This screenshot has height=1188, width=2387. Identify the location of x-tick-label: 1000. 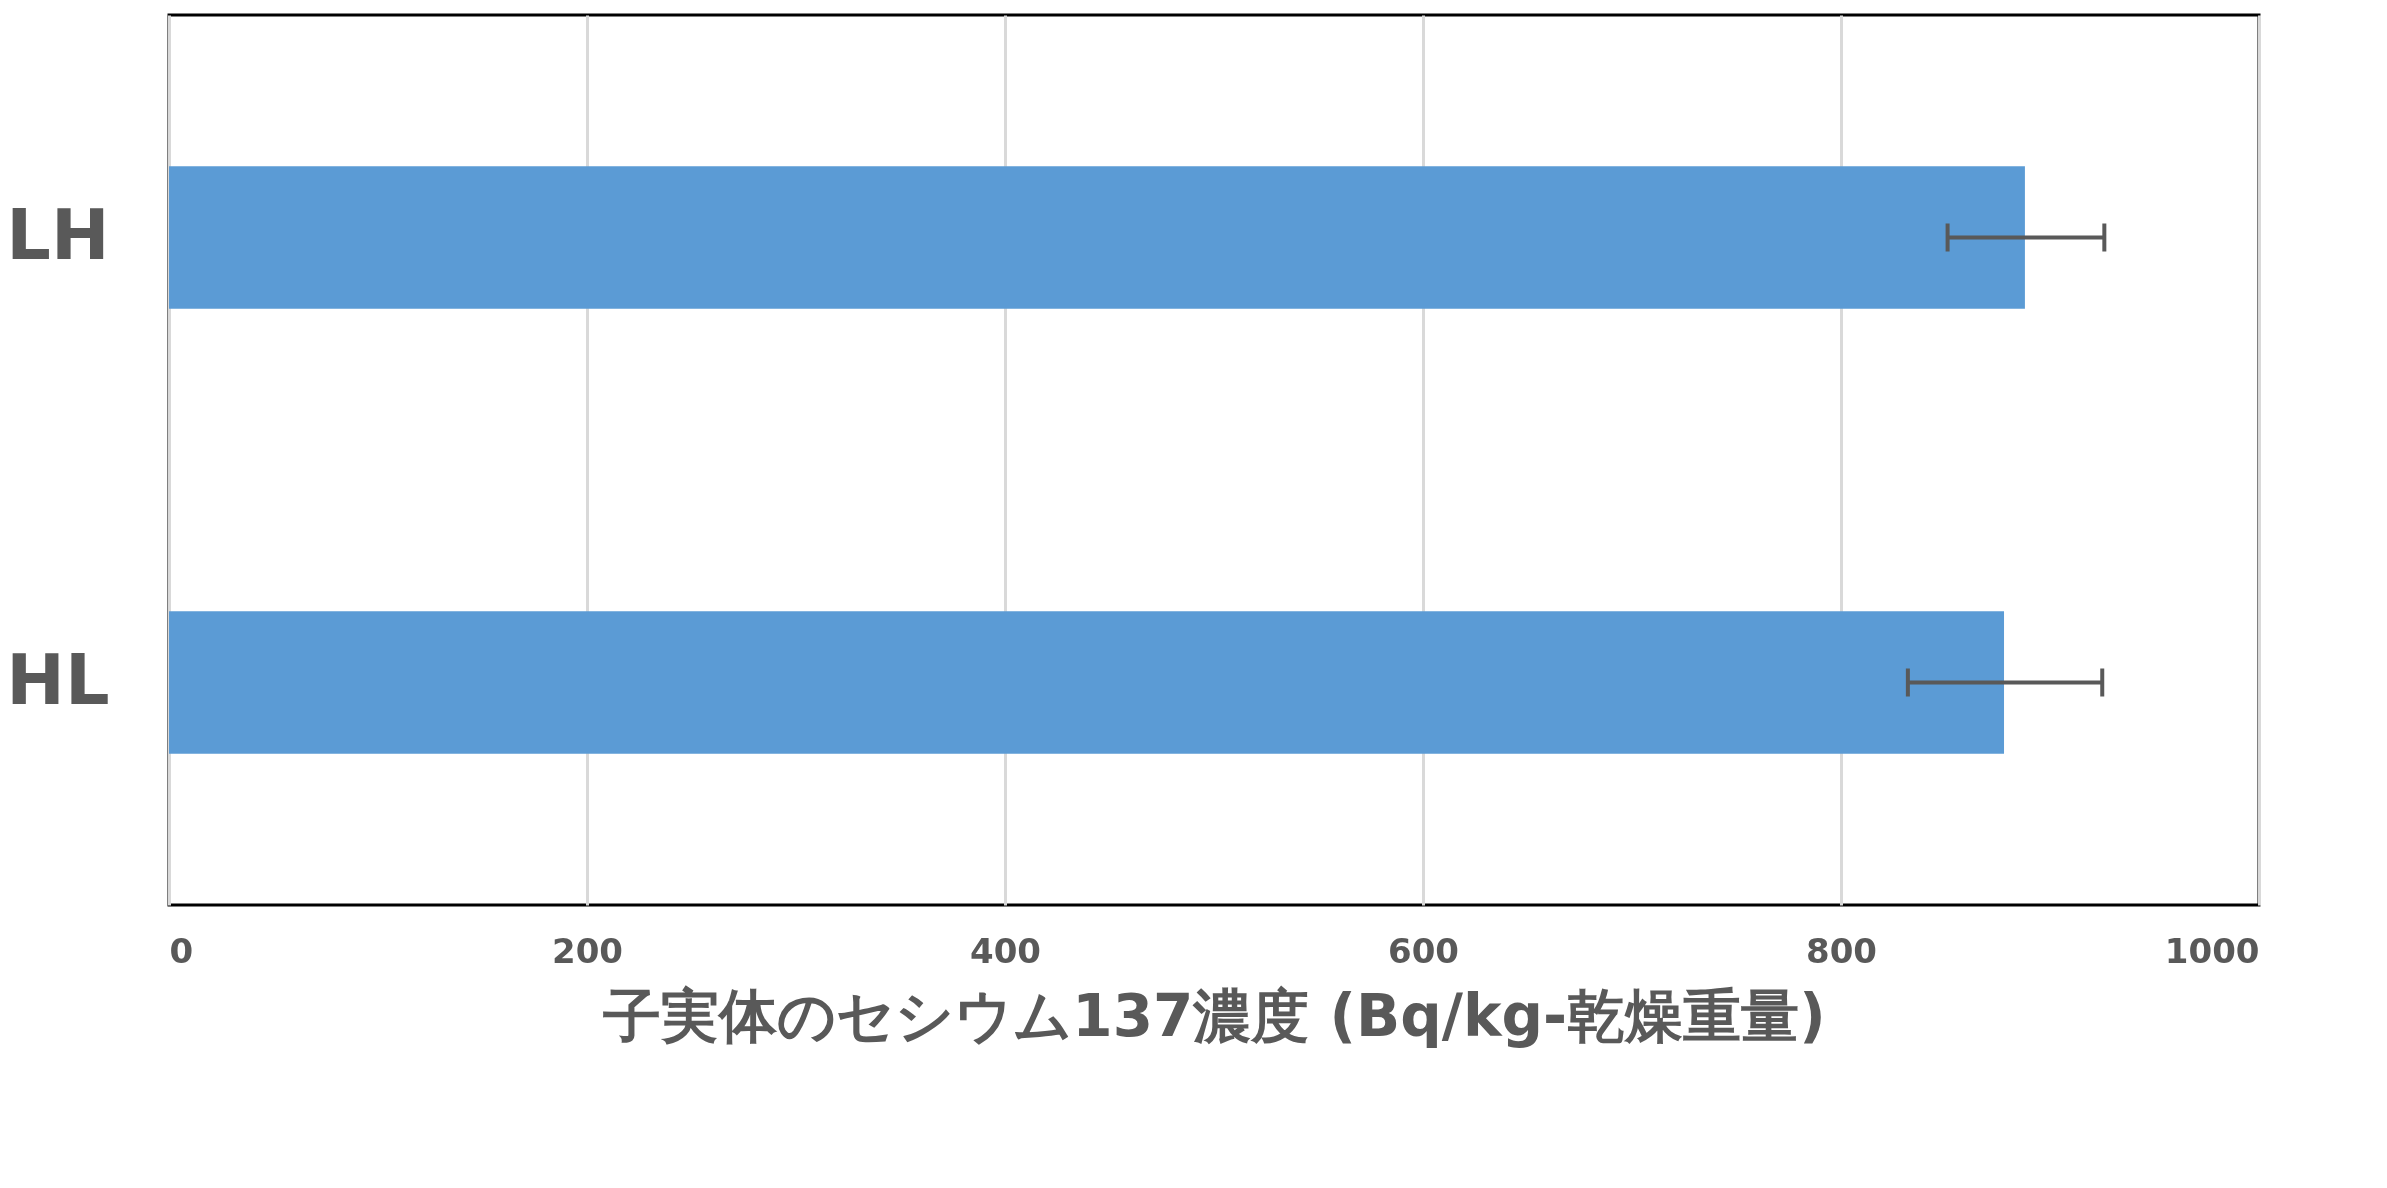
(2212, 950).